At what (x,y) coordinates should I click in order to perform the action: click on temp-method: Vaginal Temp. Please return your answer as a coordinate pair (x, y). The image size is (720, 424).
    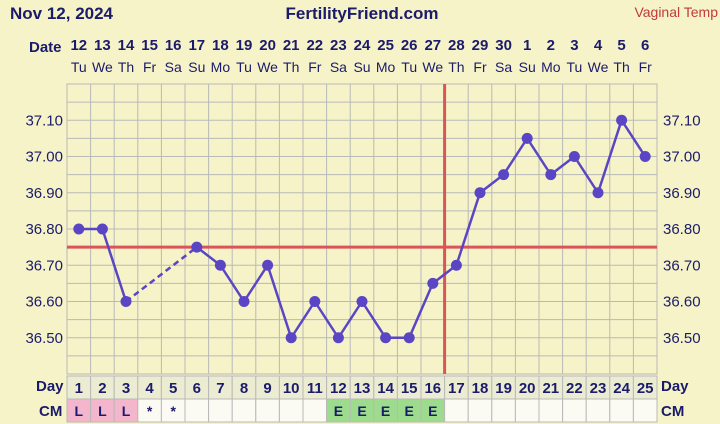
    Looking at the image, I should click on (676, 12).